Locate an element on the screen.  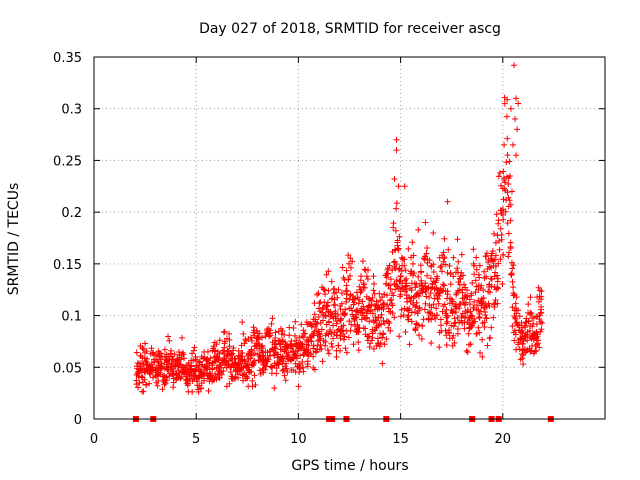
x-tick-label: 15 is located at coordinates (400, 439).